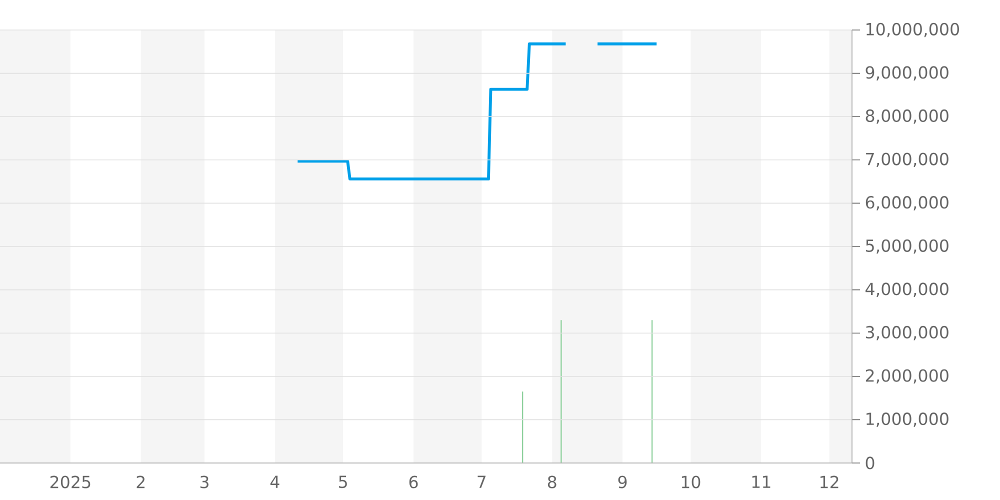  Describe the element at coordinates (870, 463) in the screenshot. I see `y-tick-label: 0` at that location.